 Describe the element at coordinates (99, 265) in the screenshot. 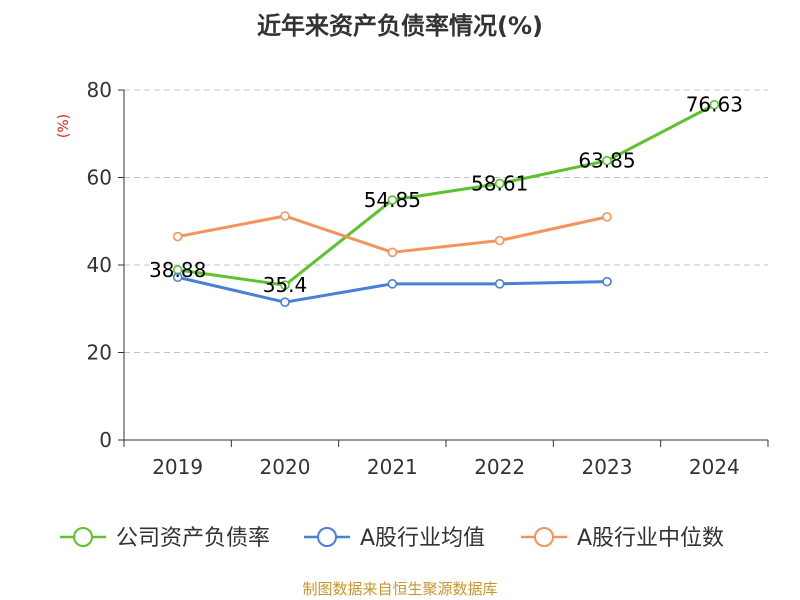

I see `y-tick-label: 40` at that location.